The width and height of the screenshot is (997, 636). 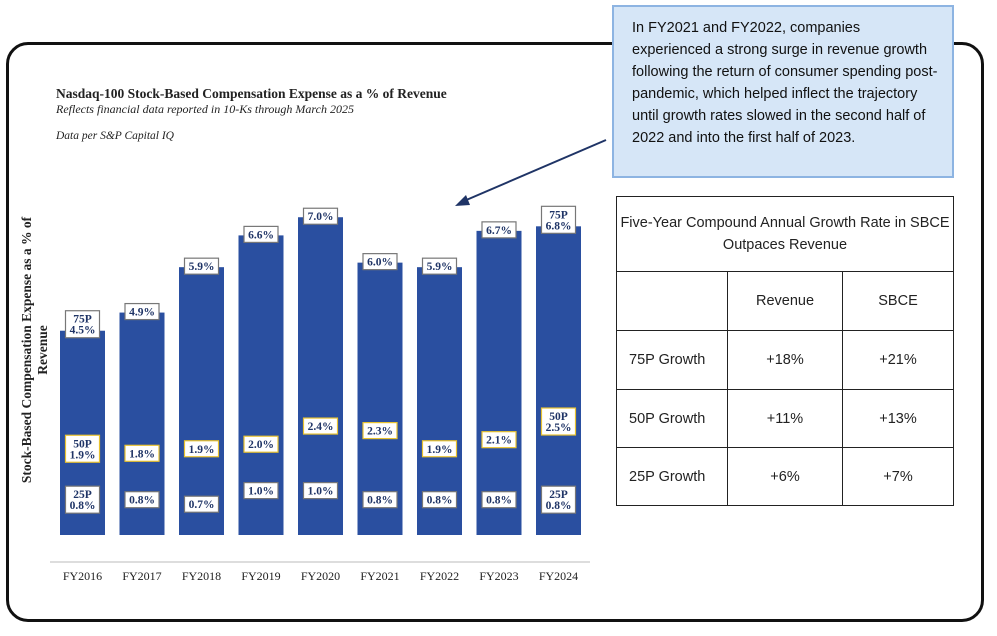 I want to click on table-cell-revenue: +6%, so click(x=785, y=476).